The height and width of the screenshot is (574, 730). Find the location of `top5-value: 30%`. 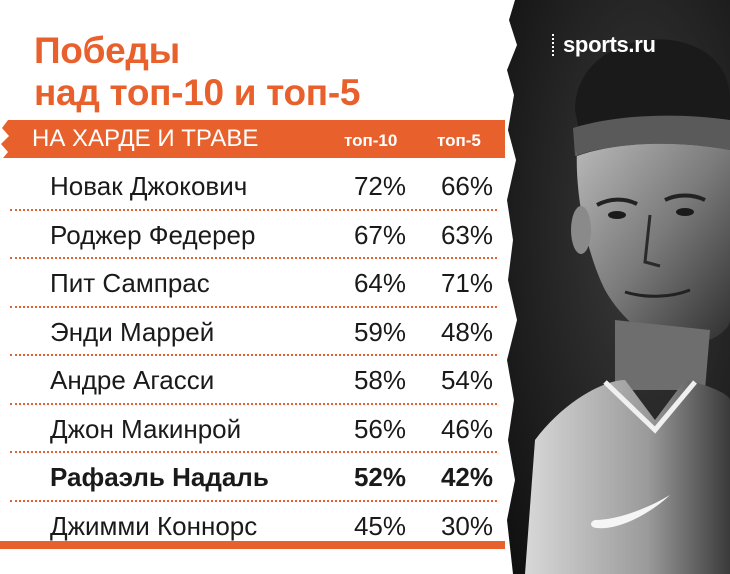

top5-value: 30% is located at coordinates (466, 525).